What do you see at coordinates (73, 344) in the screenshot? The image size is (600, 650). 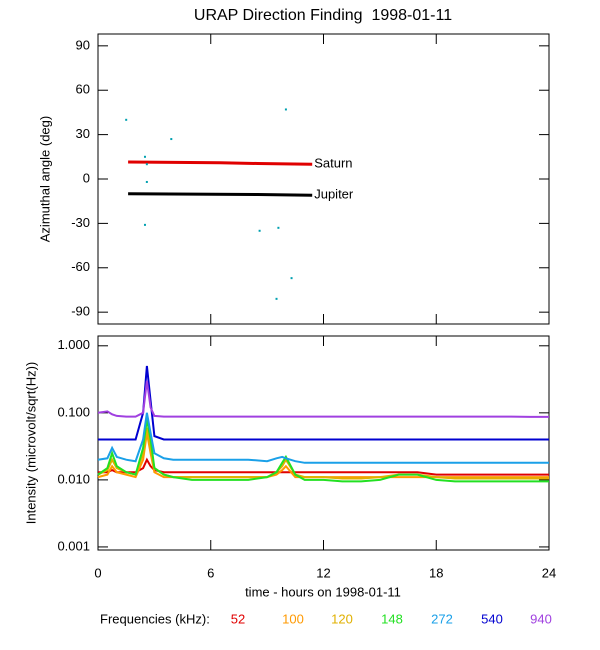 I see `y-tick-label: 1.000` at bounding box center [73, 344].